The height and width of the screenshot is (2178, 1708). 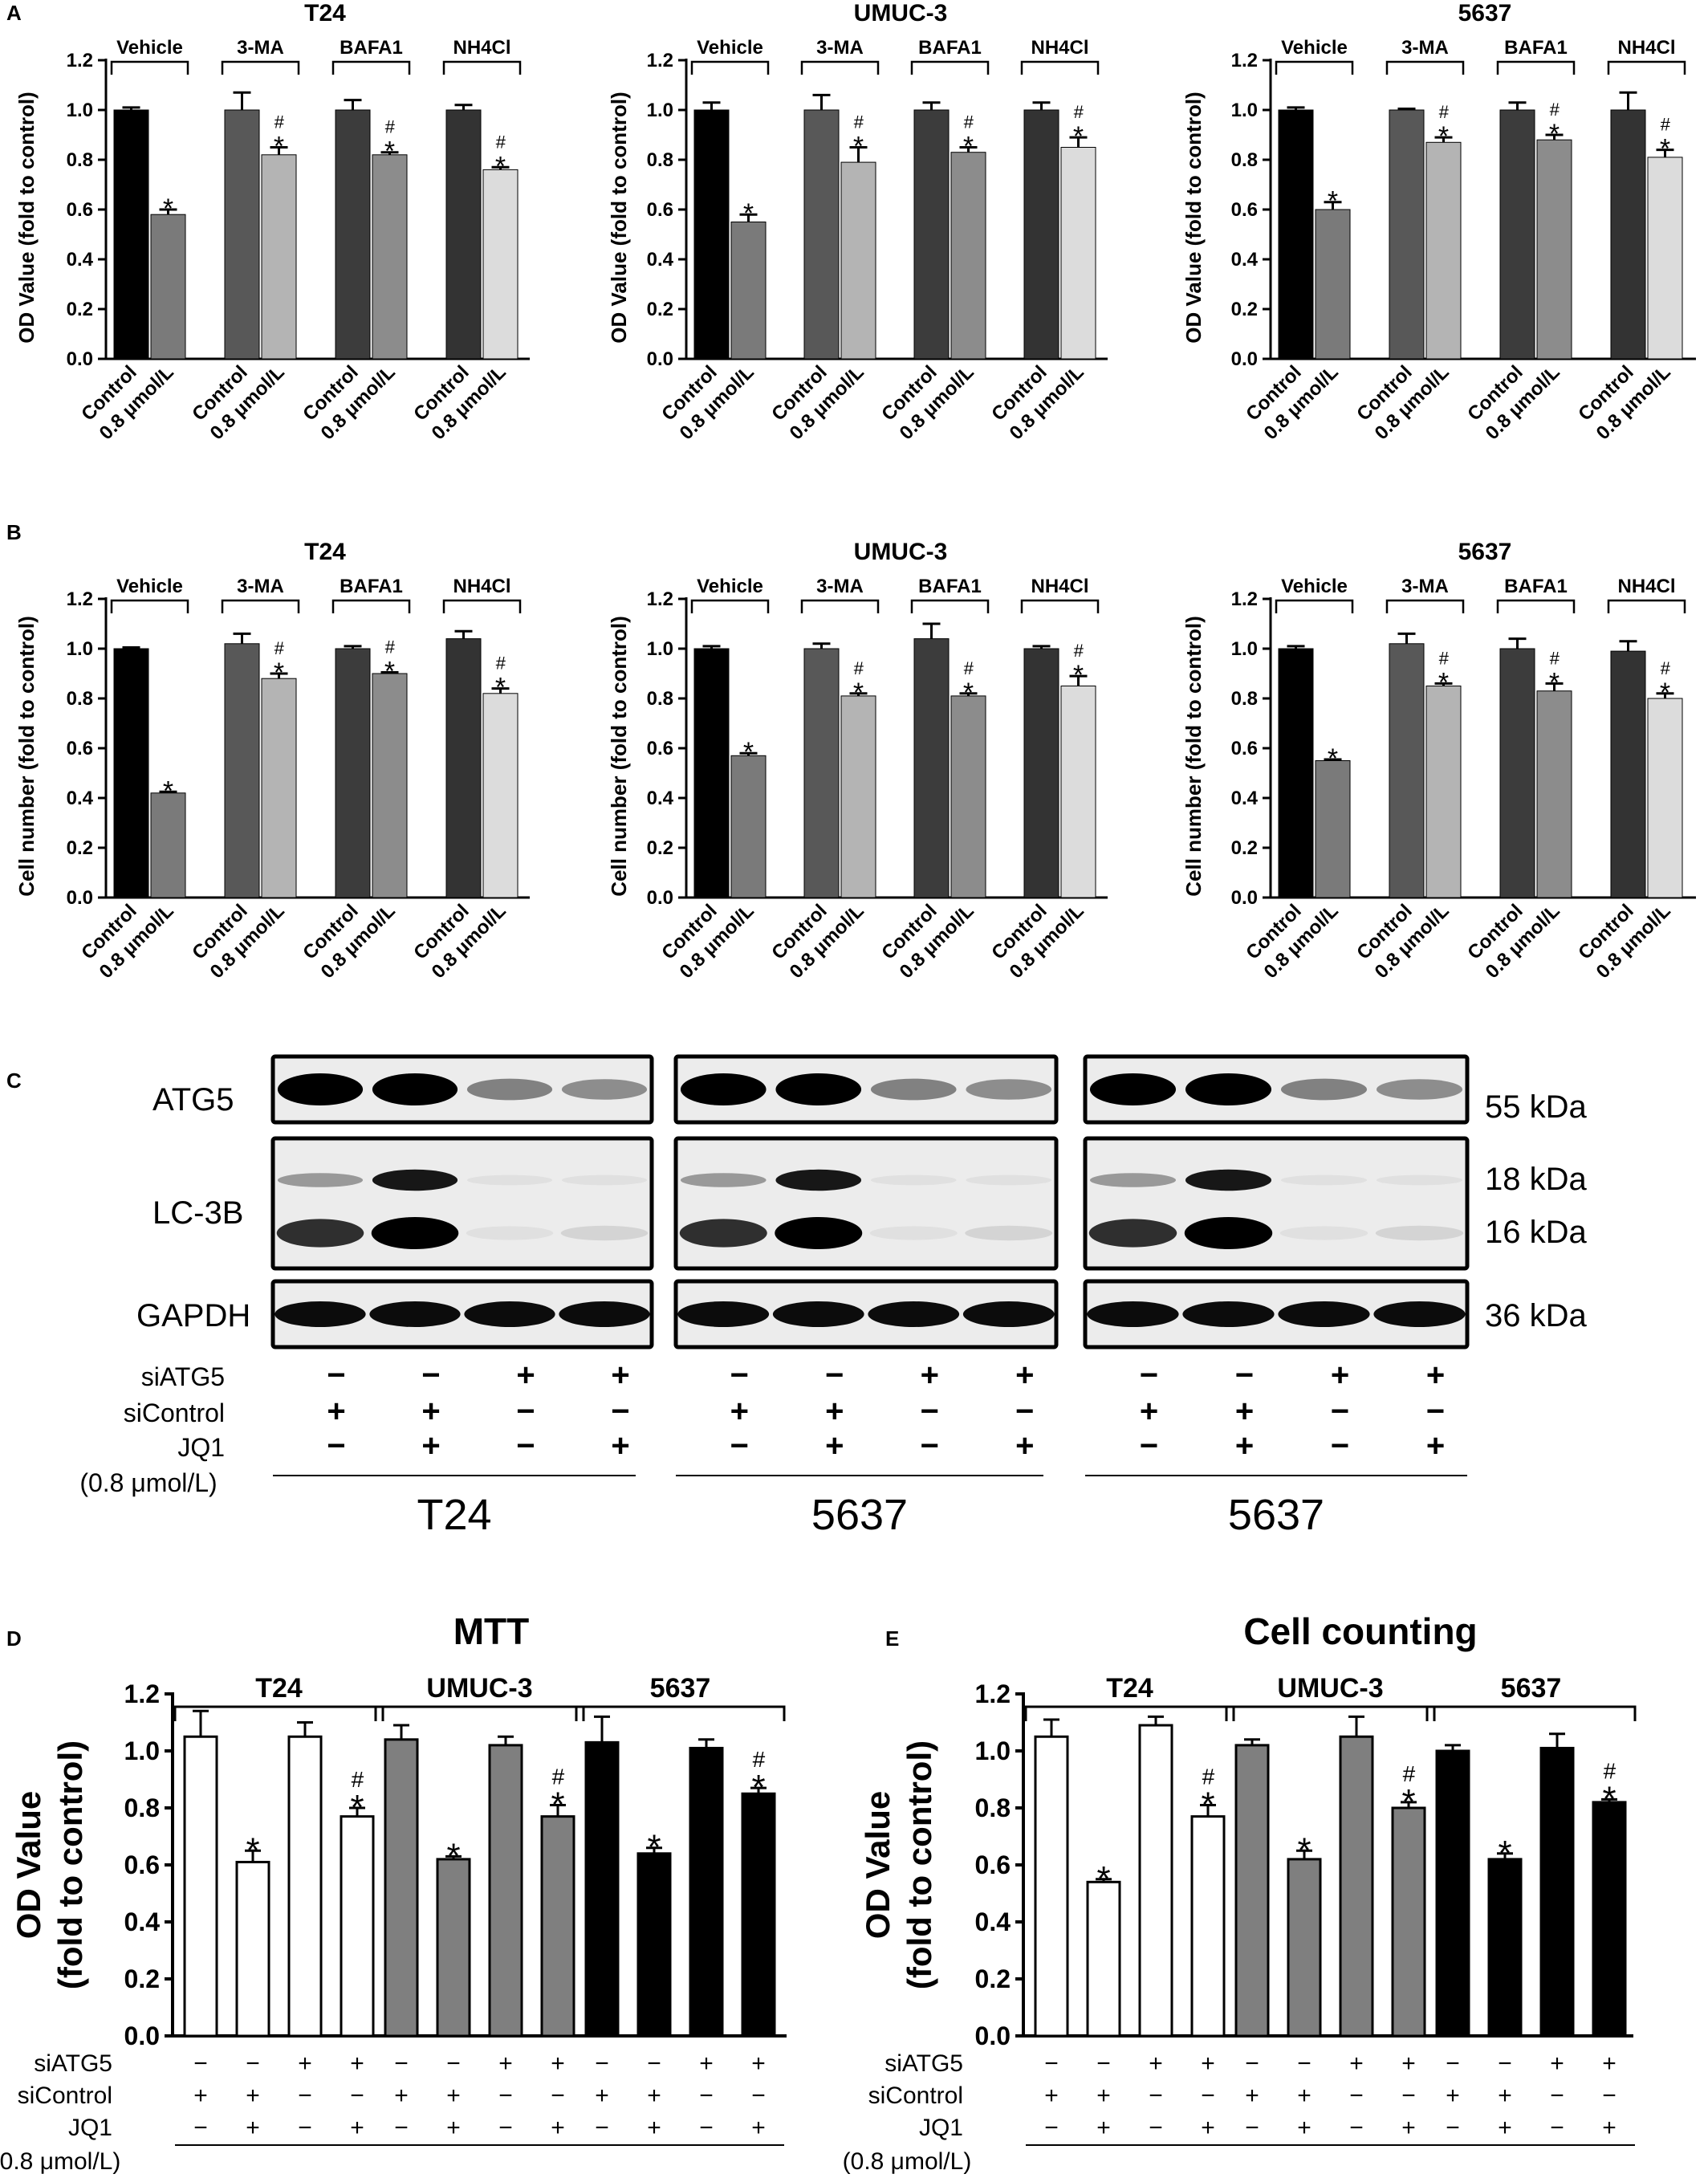 What do you see at coordinates (29, 1865) in the screenshot?
I see `y-axis-label-line1: OD Value` at bounding box center [29, 1865].